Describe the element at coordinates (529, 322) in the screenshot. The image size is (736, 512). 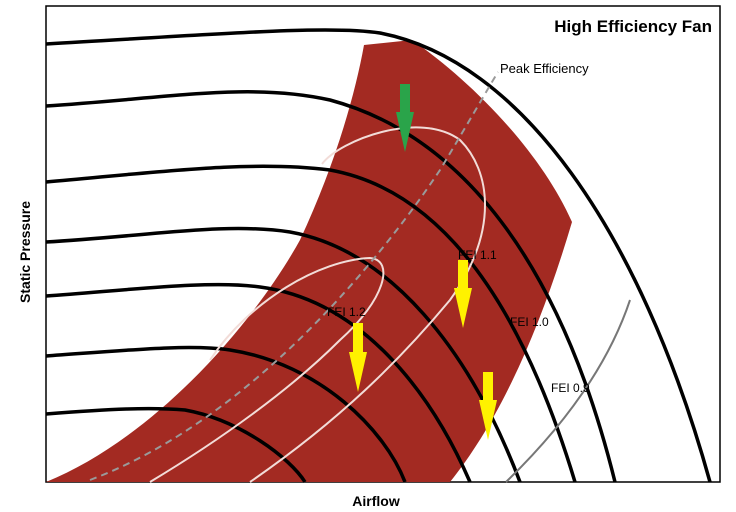
I see `fei-10-label: FEI 1.0` at that location.